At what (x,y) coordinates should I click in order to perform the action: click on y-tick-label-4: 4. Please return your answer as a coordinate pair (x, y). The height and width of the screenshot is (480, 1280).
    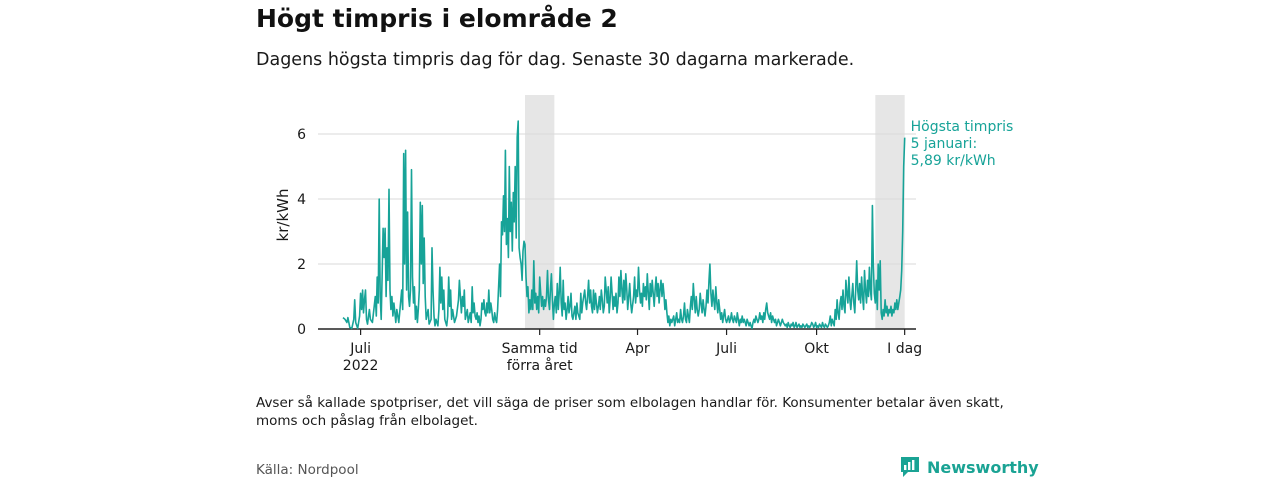
    Looking at the image, I should click on (301, 200).